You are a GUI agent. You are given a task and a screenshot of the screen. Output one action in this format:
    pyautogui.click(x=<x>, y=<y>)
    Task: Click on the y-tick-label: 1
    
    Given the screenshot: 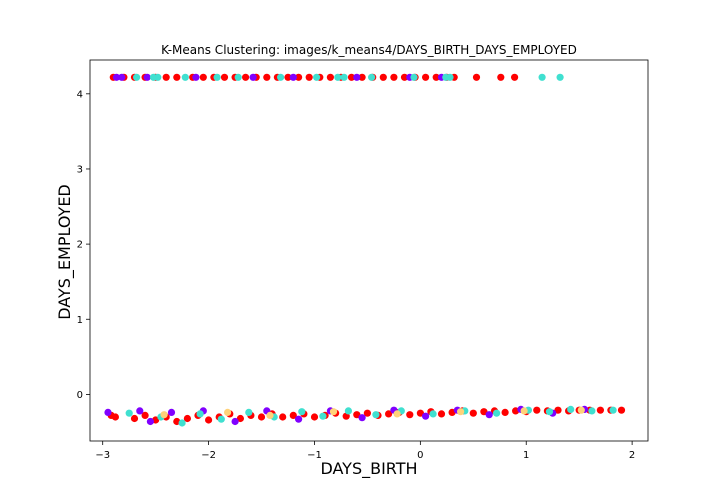 What is the action you would take?
    pyautogui.click(x=80, y=320)
    